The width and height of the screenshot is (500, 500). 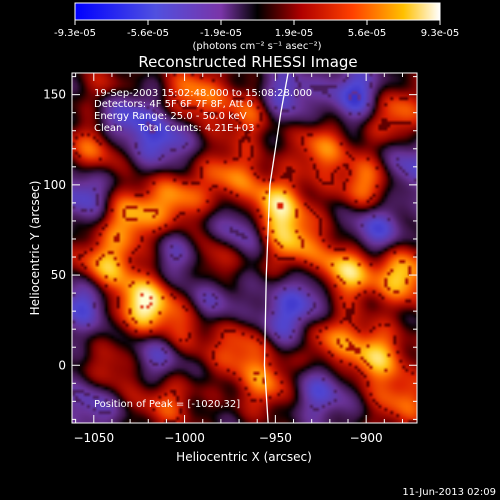 I want to click on annotation-detectors: Detectors: 4F 5F 6F 7F 8F, Att 0, so click(x=173, y=104).